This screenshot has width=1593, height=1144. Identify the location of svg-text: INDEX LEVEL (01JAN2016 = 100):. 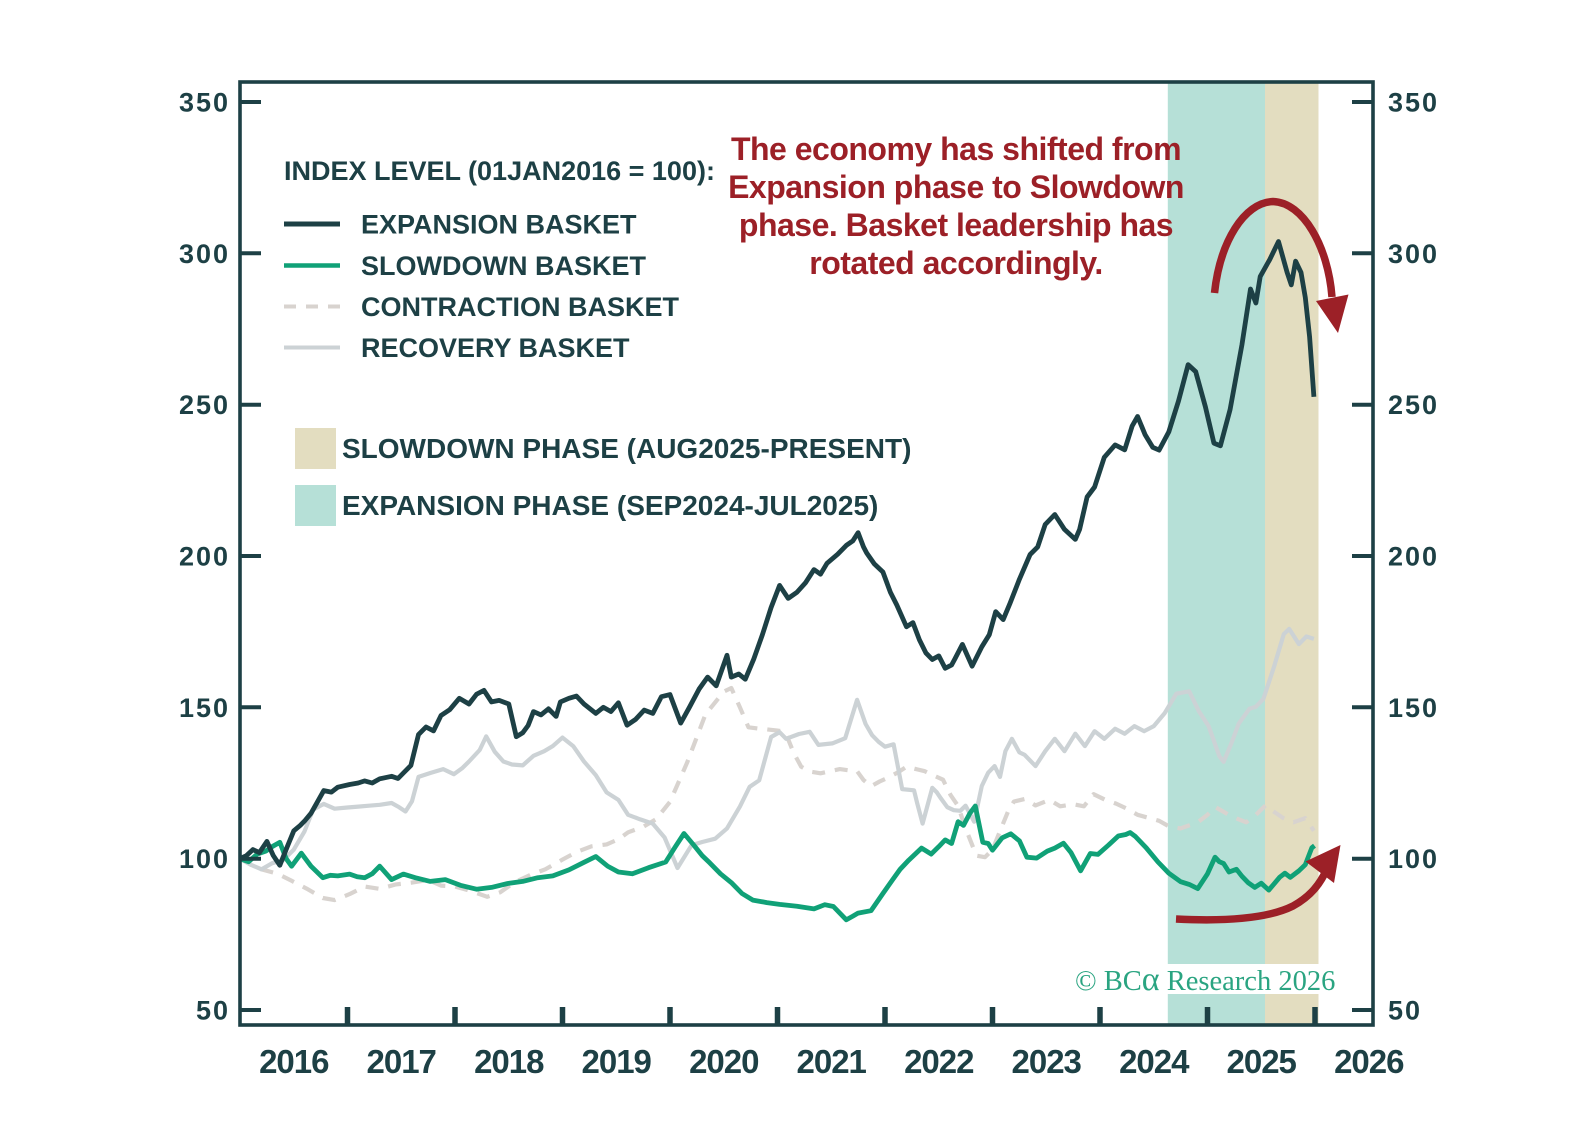
(499, 171).